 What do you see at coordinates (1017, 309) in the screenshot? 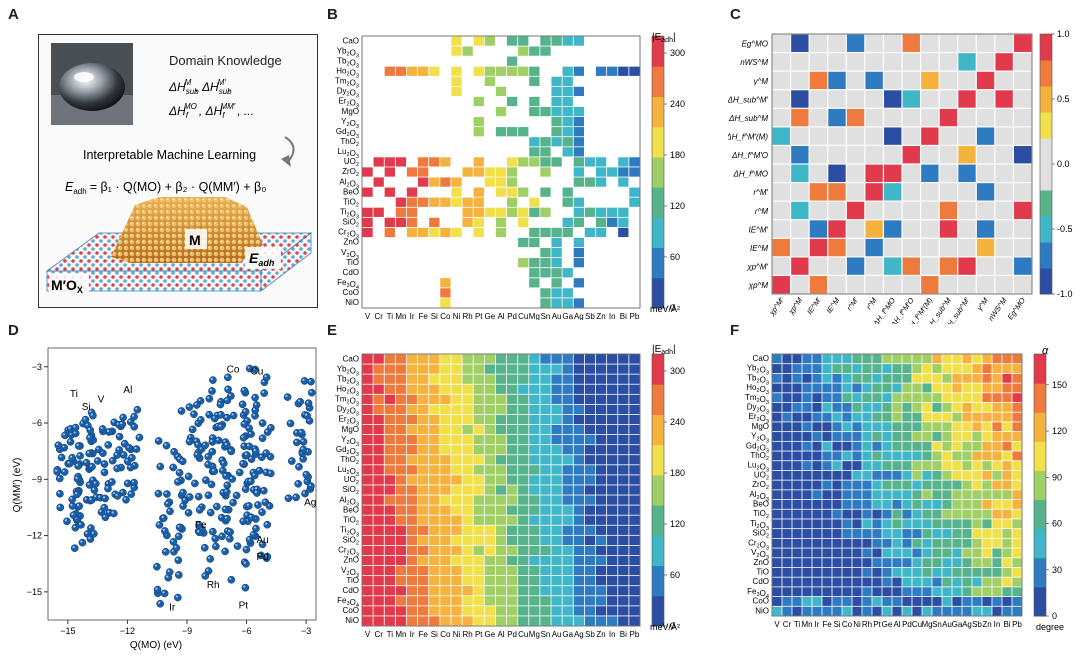
I see `c-col-label: Eg^MO` at bounding box center [1017, 309].